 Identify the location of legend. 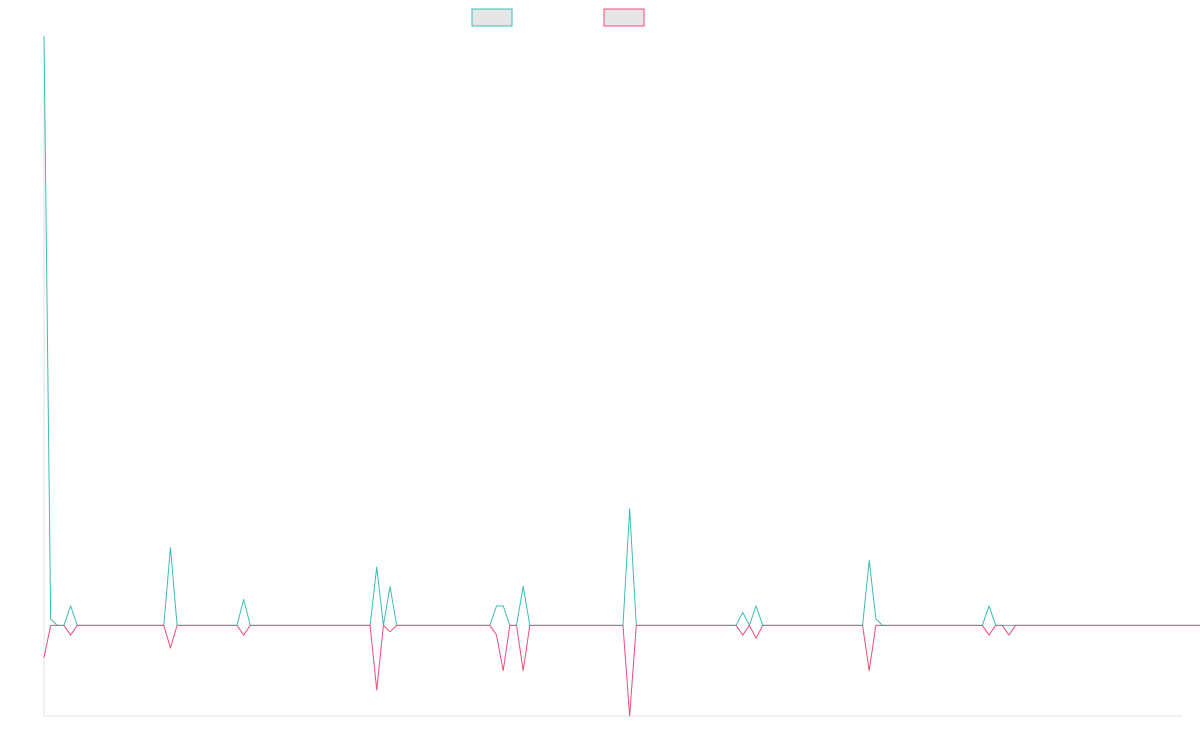
(558, 17).